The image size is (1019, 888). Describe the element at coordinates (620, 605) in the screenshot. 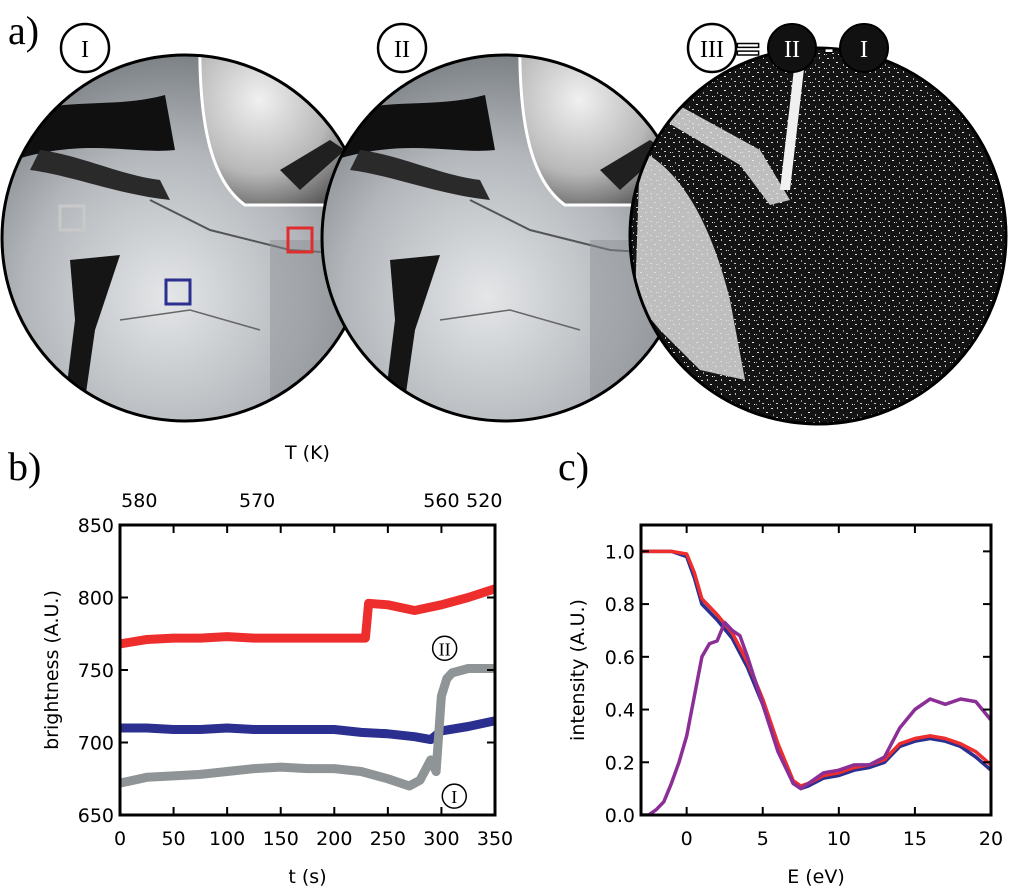

I see `y-tick-label: 0.8` at that location.